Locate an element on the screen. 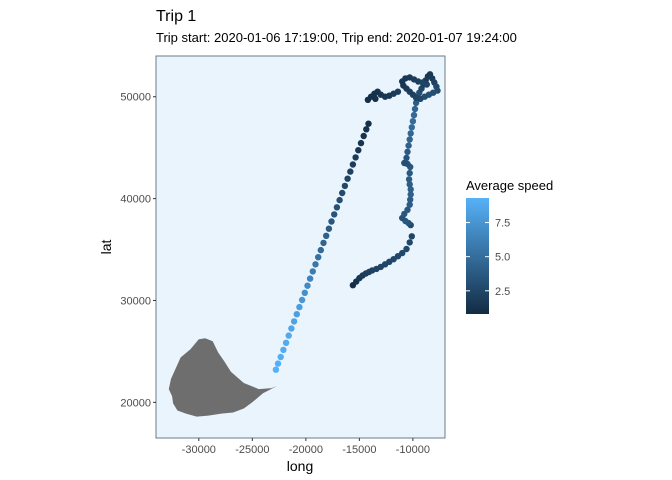 Image resolution: width=672 pixels, height=480 pixels. x-tick-label: -15000 is located at coordinates (359, 450).